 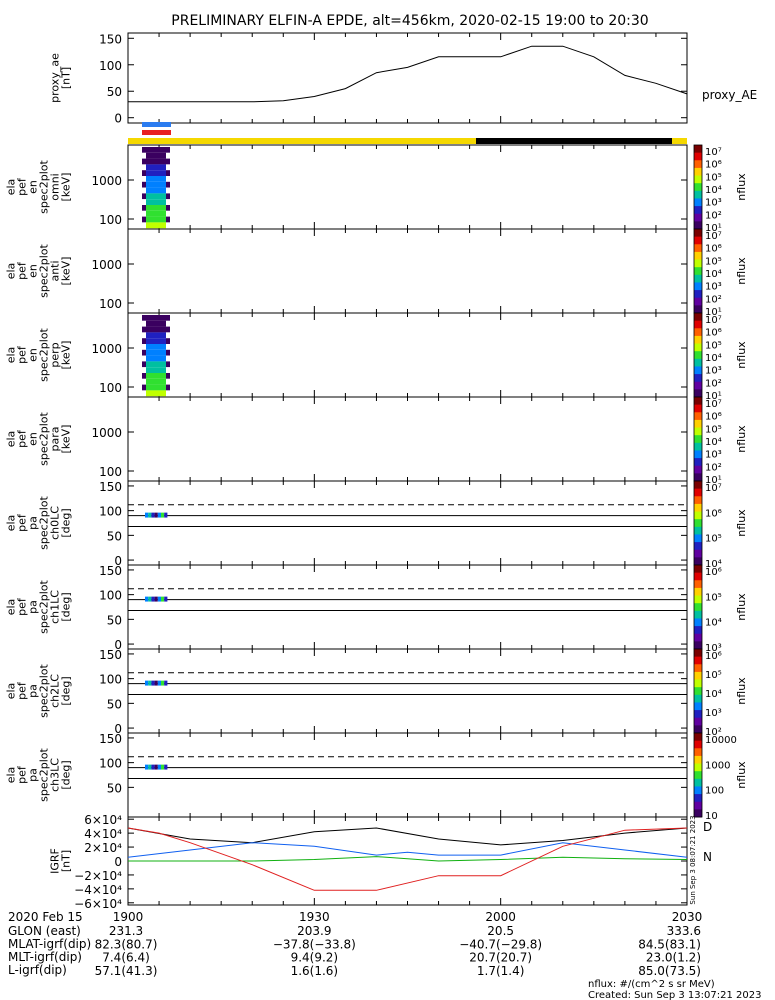 I want to click on proxy-ae-line, so click(x=408, y=74).